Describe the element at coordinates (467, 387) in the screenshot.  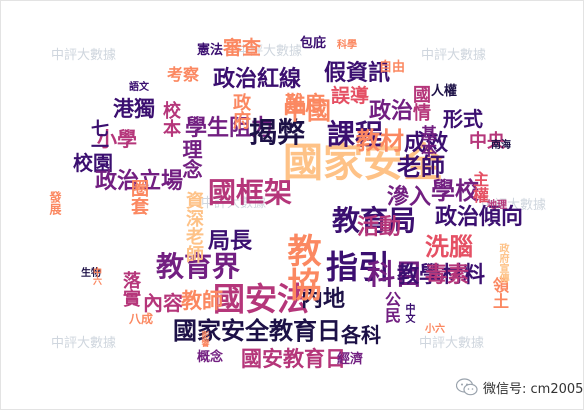
I see `wechat-icon` at that location.